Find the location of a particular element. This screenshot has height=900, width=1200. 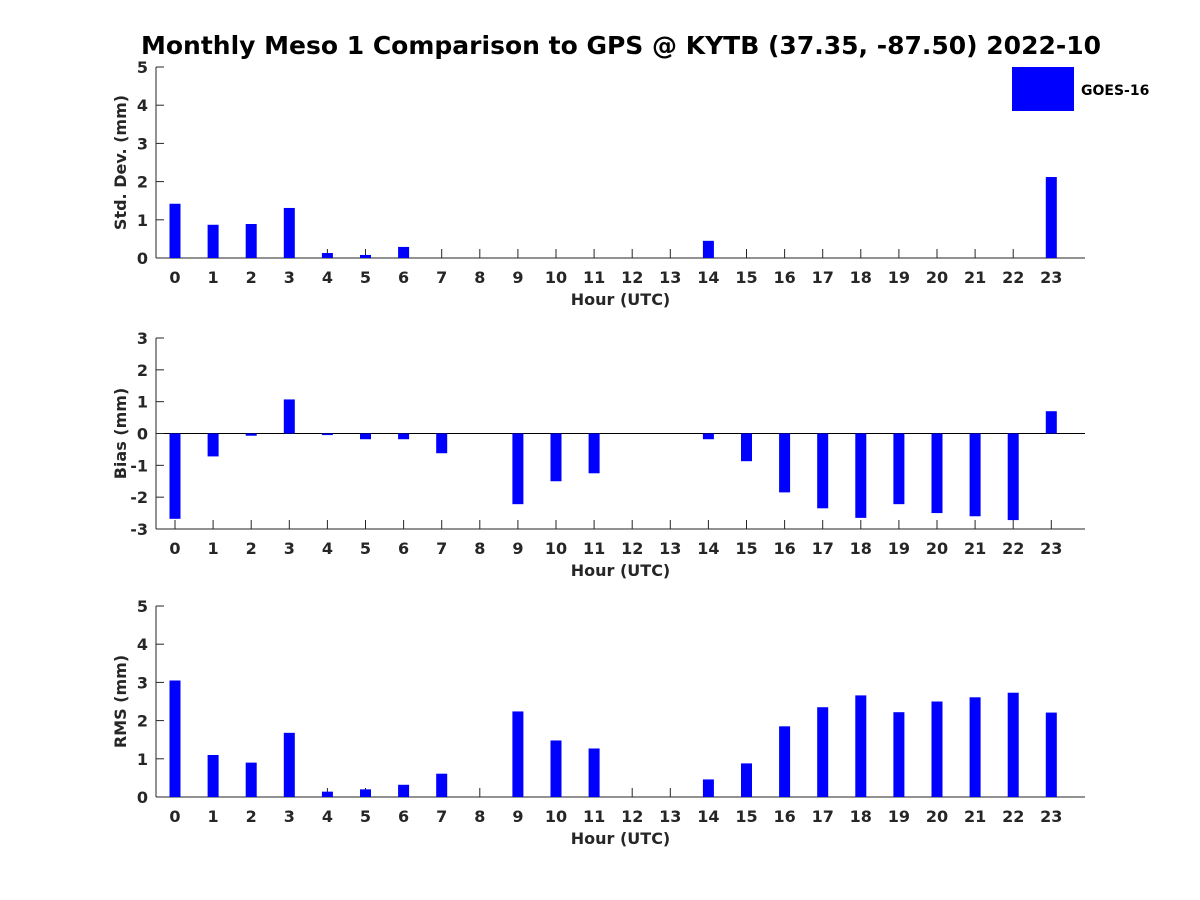

legend-label: GOES-16 is located at coordinates (1115, 91).